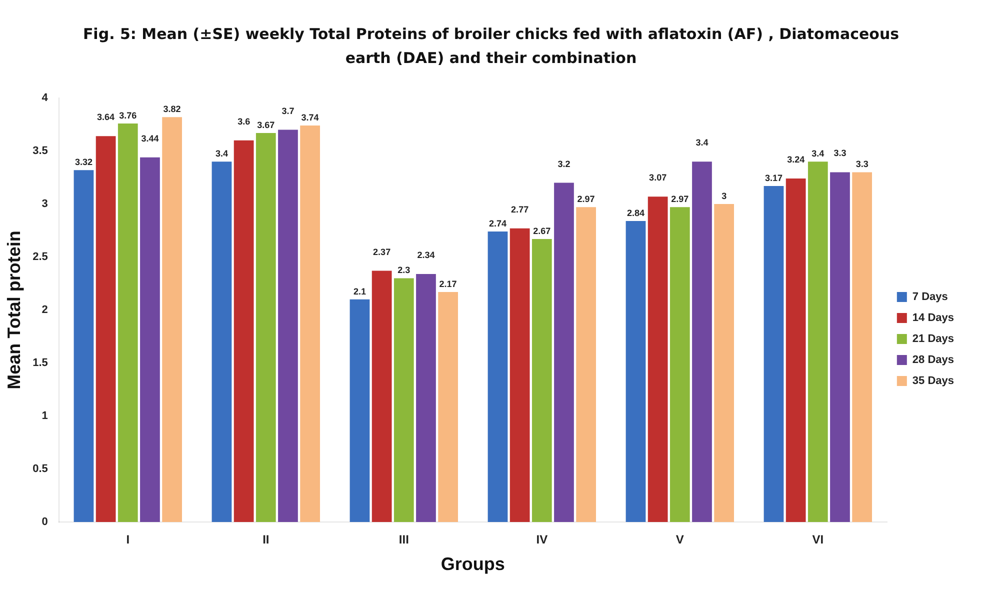 The width and height of the screenshot is (982, 589). Describe the element at coordinates (930, 297) in the screenshot. I see `legend-label: 7 Days` at that location.